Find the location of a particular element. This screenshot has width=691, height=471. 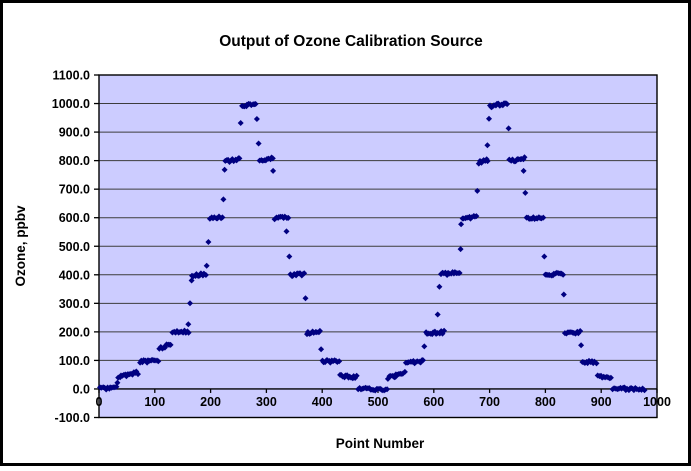

x-axis-title: Point Number is located at coordinates (380, 443).